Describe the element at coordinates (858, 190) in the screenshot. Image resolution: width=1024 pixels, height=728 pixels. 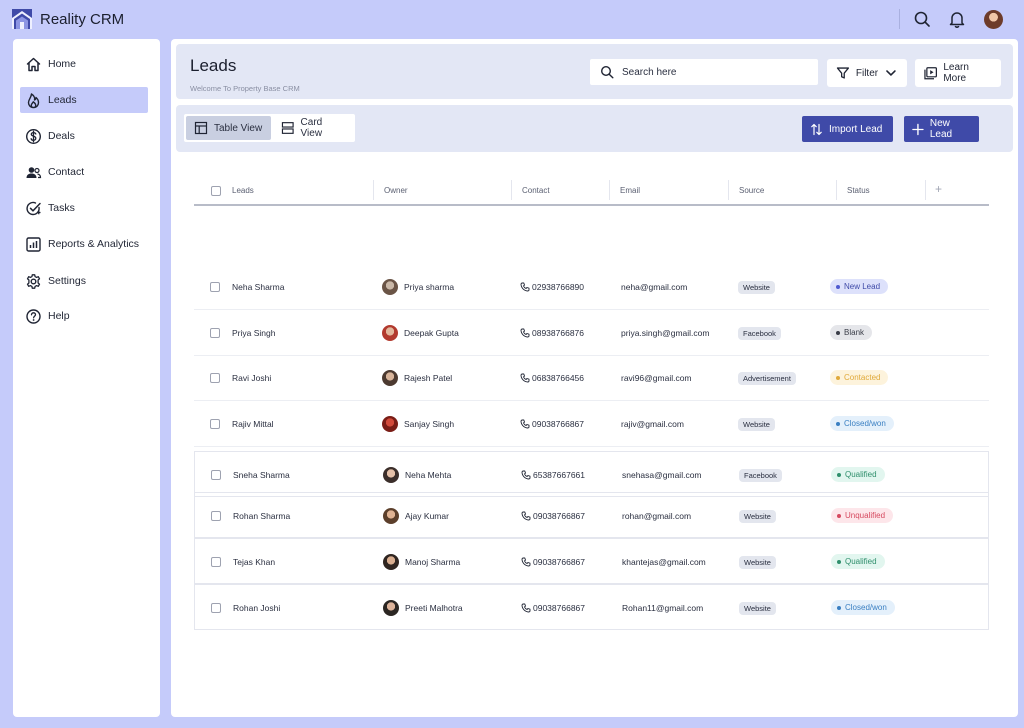
I see `column-header-status: Status` at that location.